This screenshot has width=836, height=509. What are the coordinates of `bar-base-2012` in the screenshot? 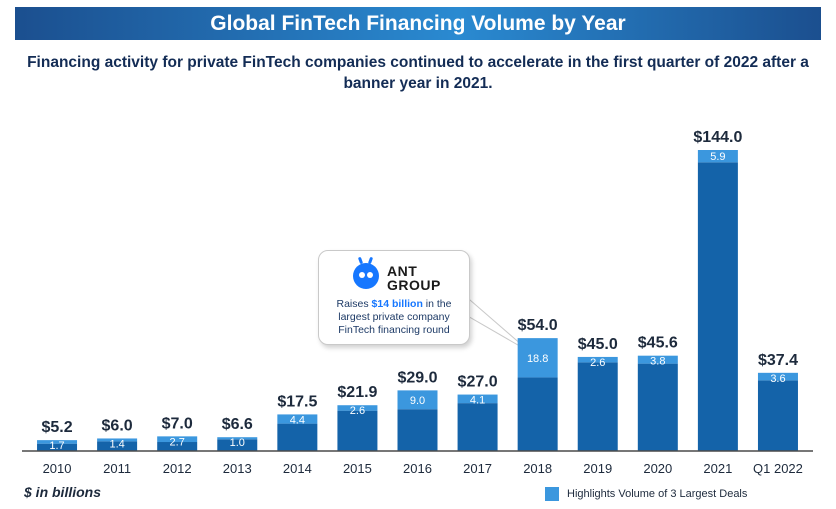 It's located at (177, 446).